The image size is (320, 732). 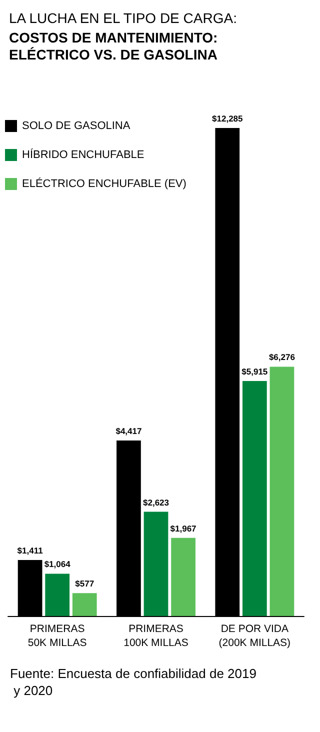 What do you see at coordinates (113, 46) in the screenshot?
I see `chart-subtitle: COSTOS DE MANTENIMIENTO: ELÉCTRICO VS. DE GASOLINA` at bounding box center [113, 46].